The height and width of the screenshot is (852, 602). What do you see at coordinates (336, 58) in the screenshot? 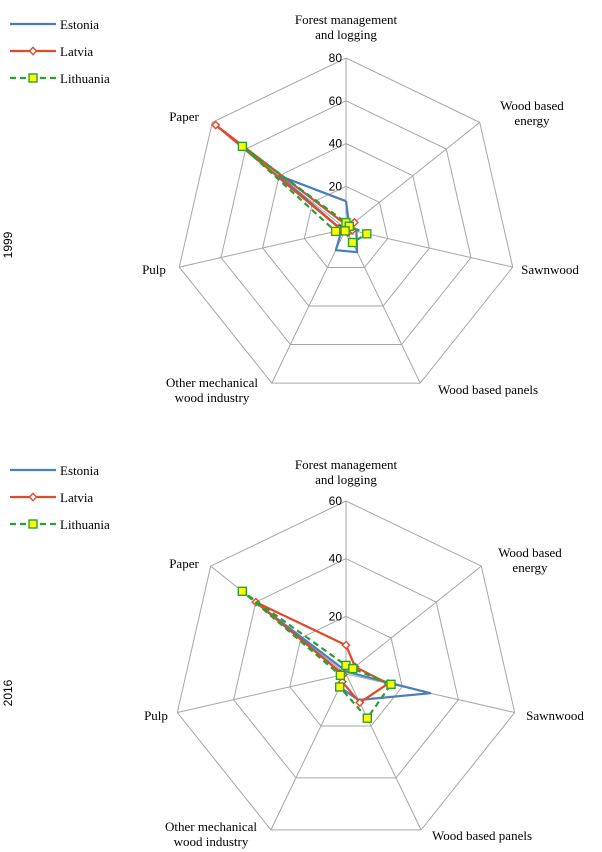
I see `tick-label: 80` at bounding box center [336, 58].